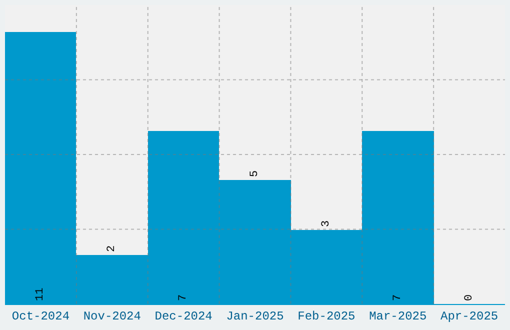 This screenshot has width=510, height=330. What do you see at coordinates (398, 316) in the screenshot?
I see `x-tick-label: Mar-2025` at bounding box center [398, 316].